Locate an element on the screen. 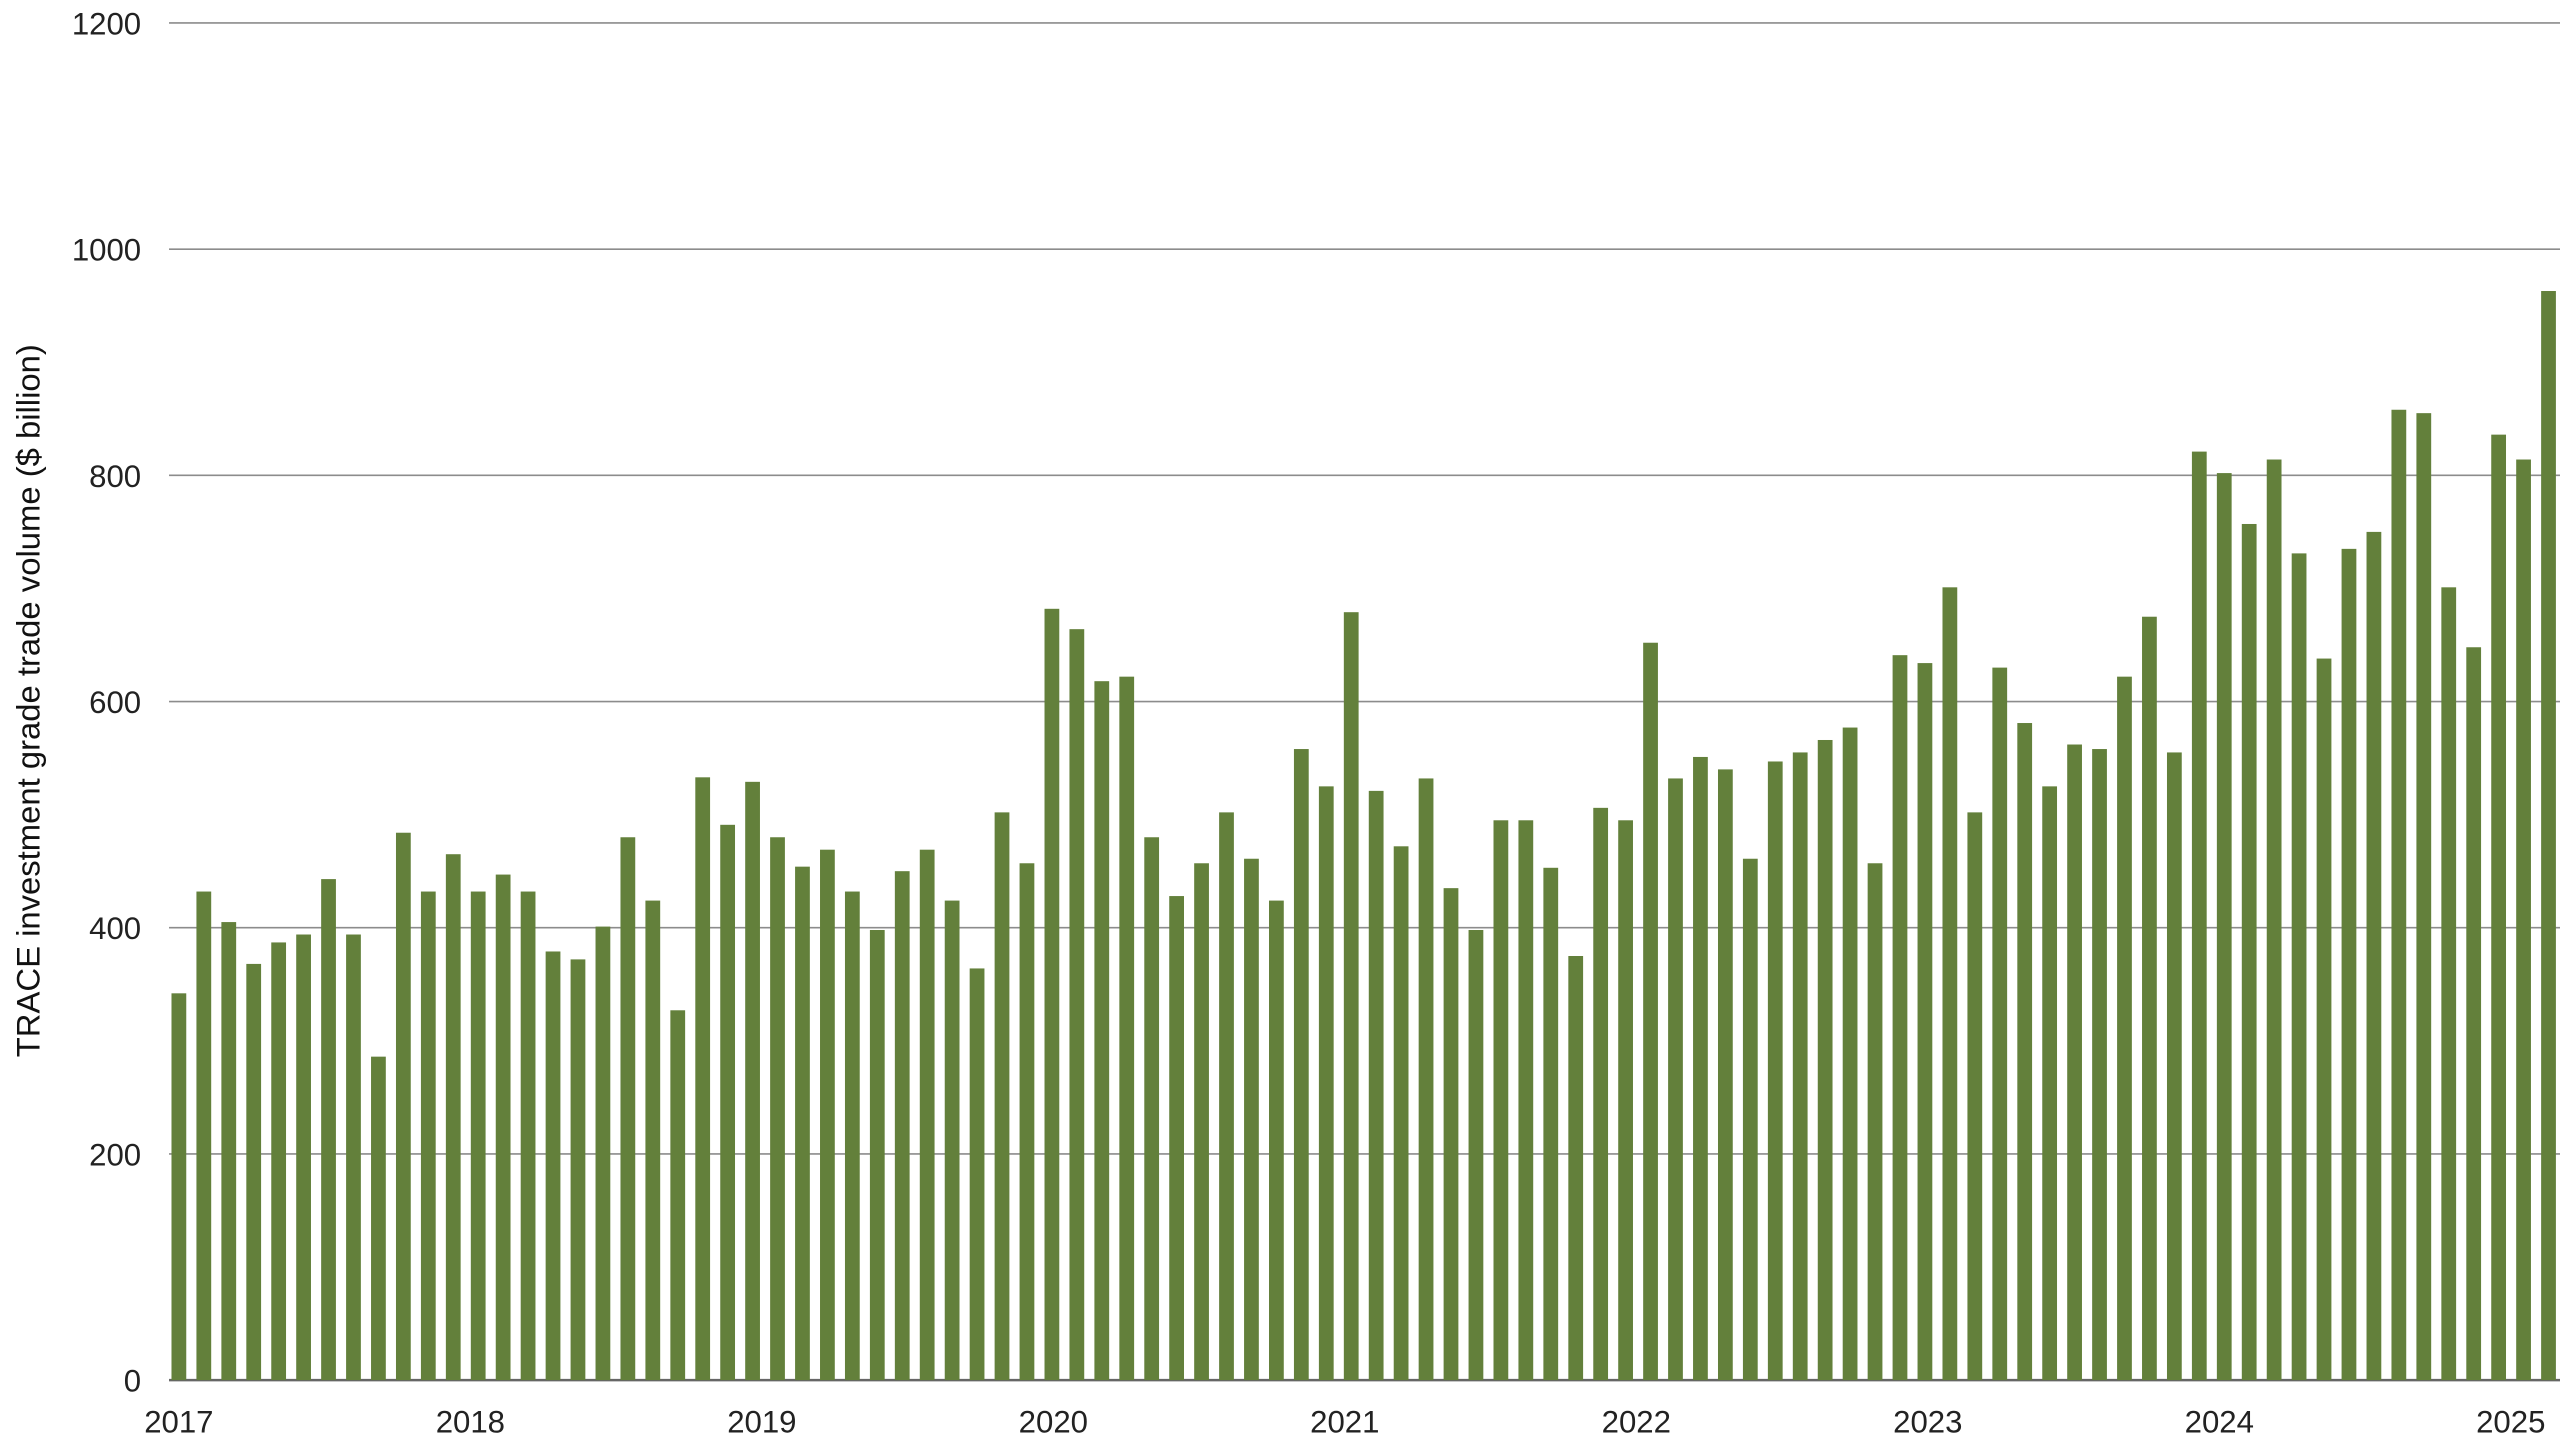 This screenshot has height=1440, width=2560. x-tick-label: 2025 is located at coordinates (2510, 1422).